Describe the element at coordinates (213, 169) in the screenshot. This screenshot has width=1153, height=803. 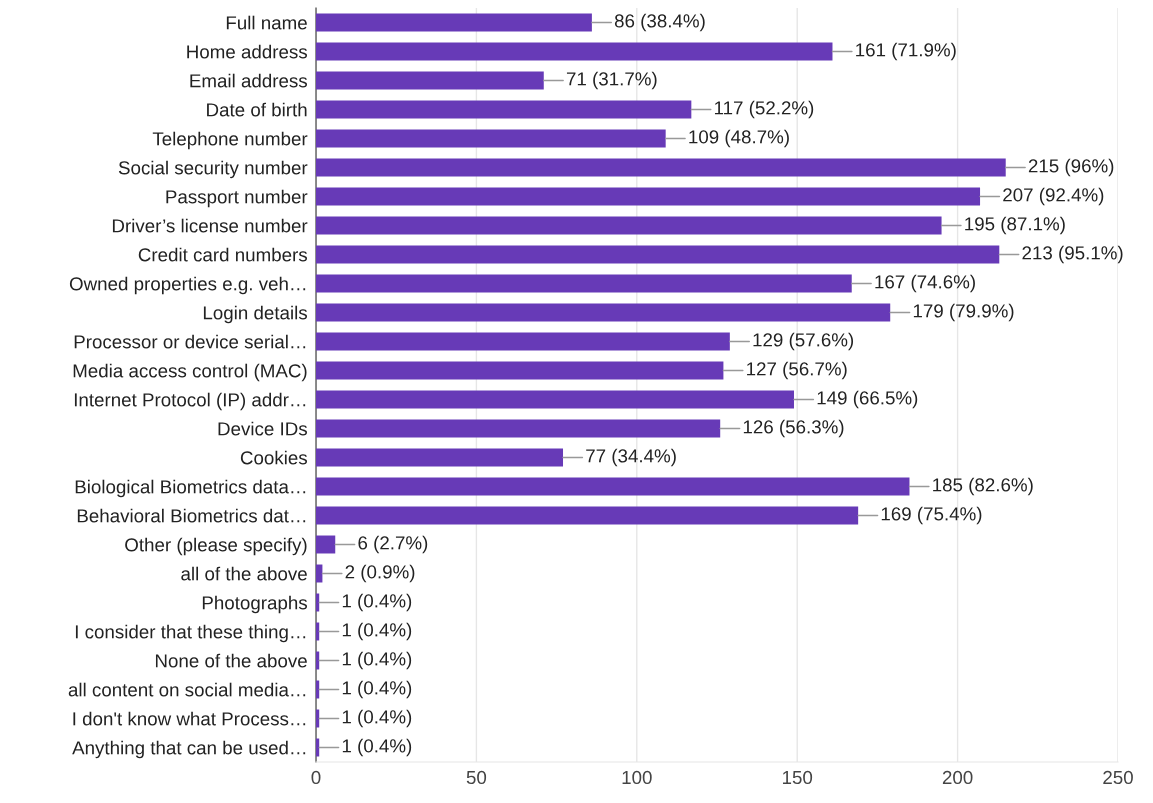
I see `y-tick-label: Social security number` at that location.